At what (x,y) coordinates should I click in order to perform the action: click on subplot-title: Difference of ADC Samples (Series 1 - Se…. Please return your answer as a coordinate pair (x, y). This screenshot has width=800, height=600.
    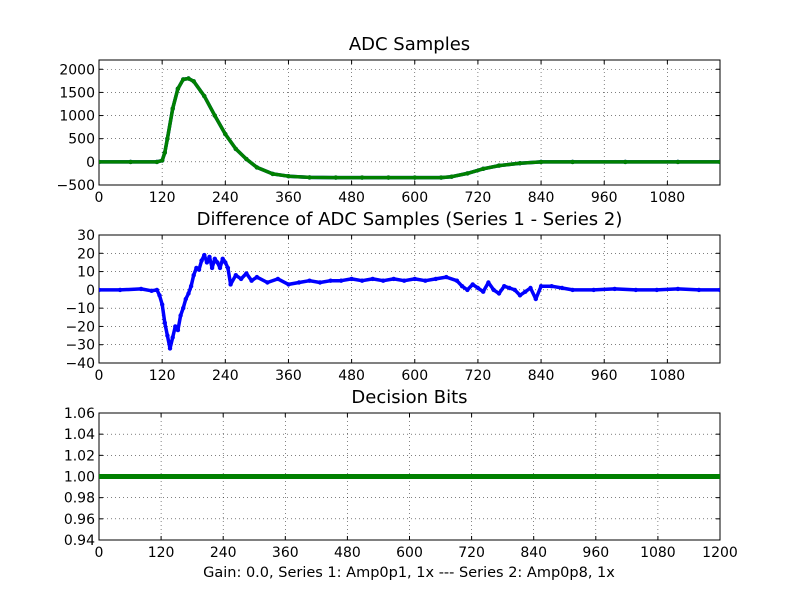
    Looking at the image, I should click on (410, 219).